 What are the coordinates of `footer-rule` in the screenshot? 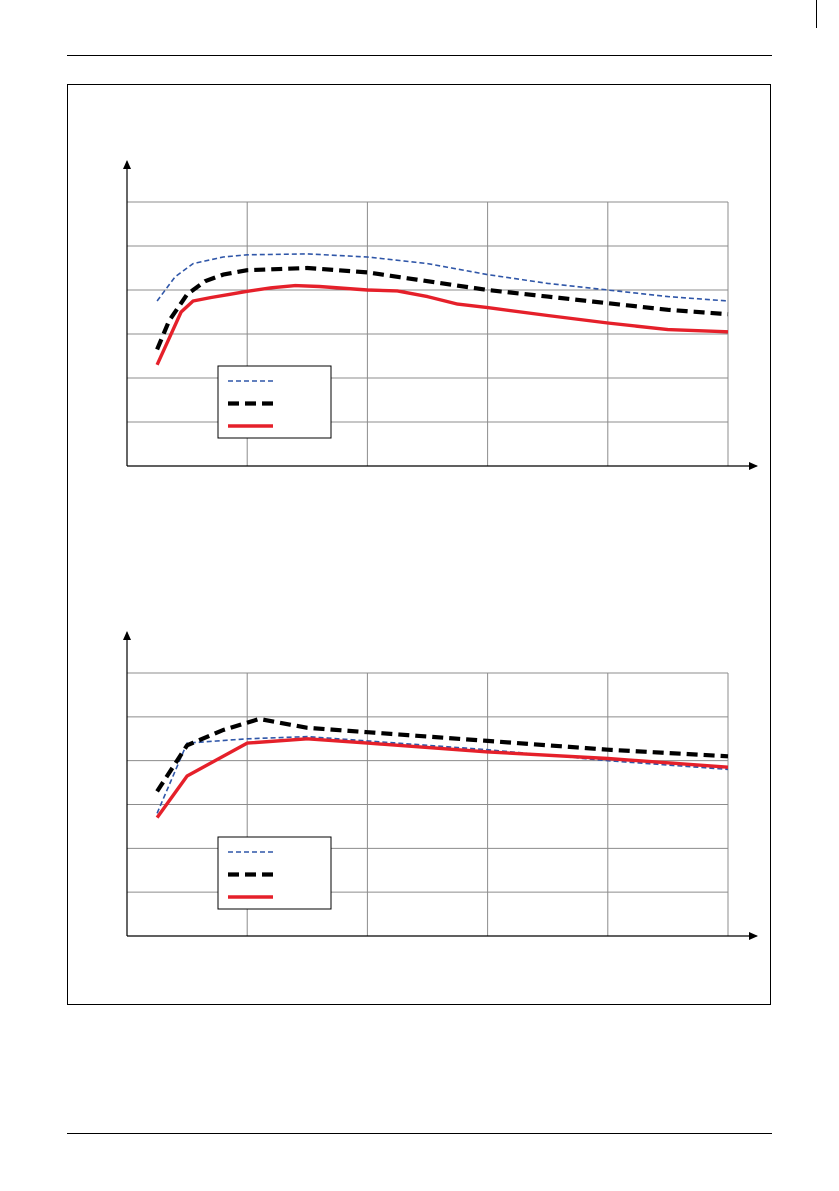 It's located at (419, 1133).